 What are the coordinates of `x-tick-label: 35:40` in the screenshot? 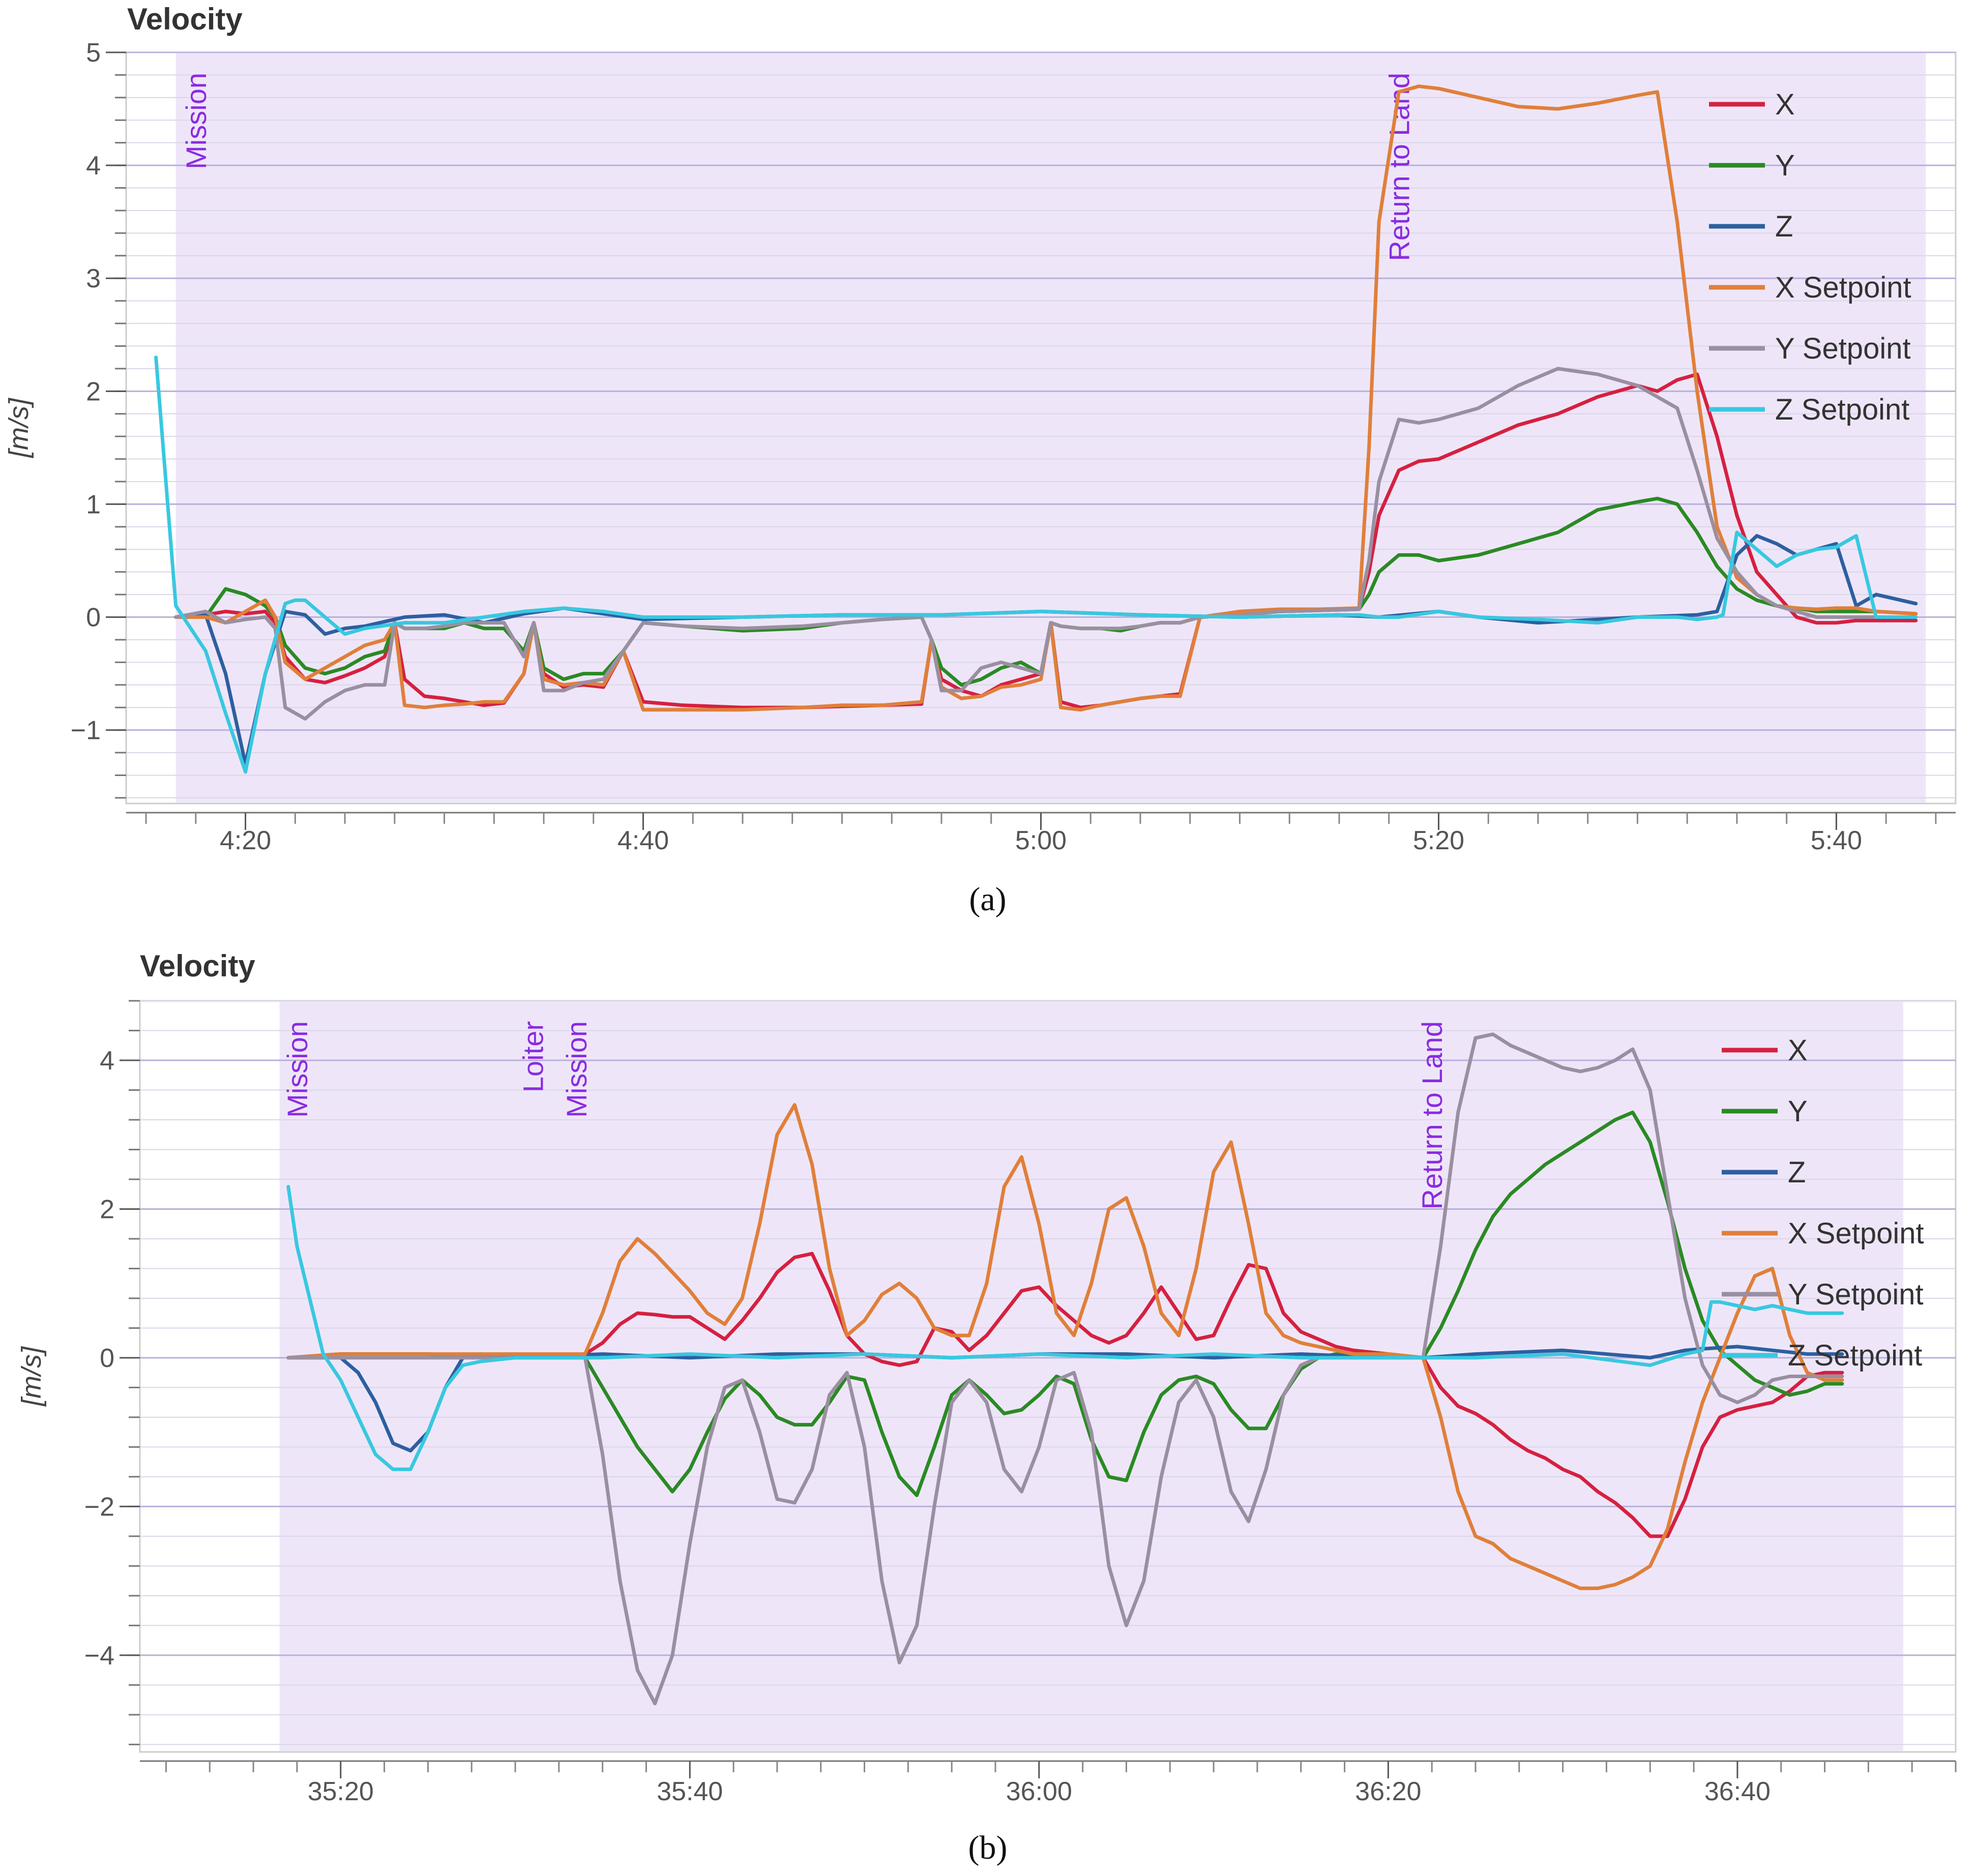 It's located at (690, 1792).